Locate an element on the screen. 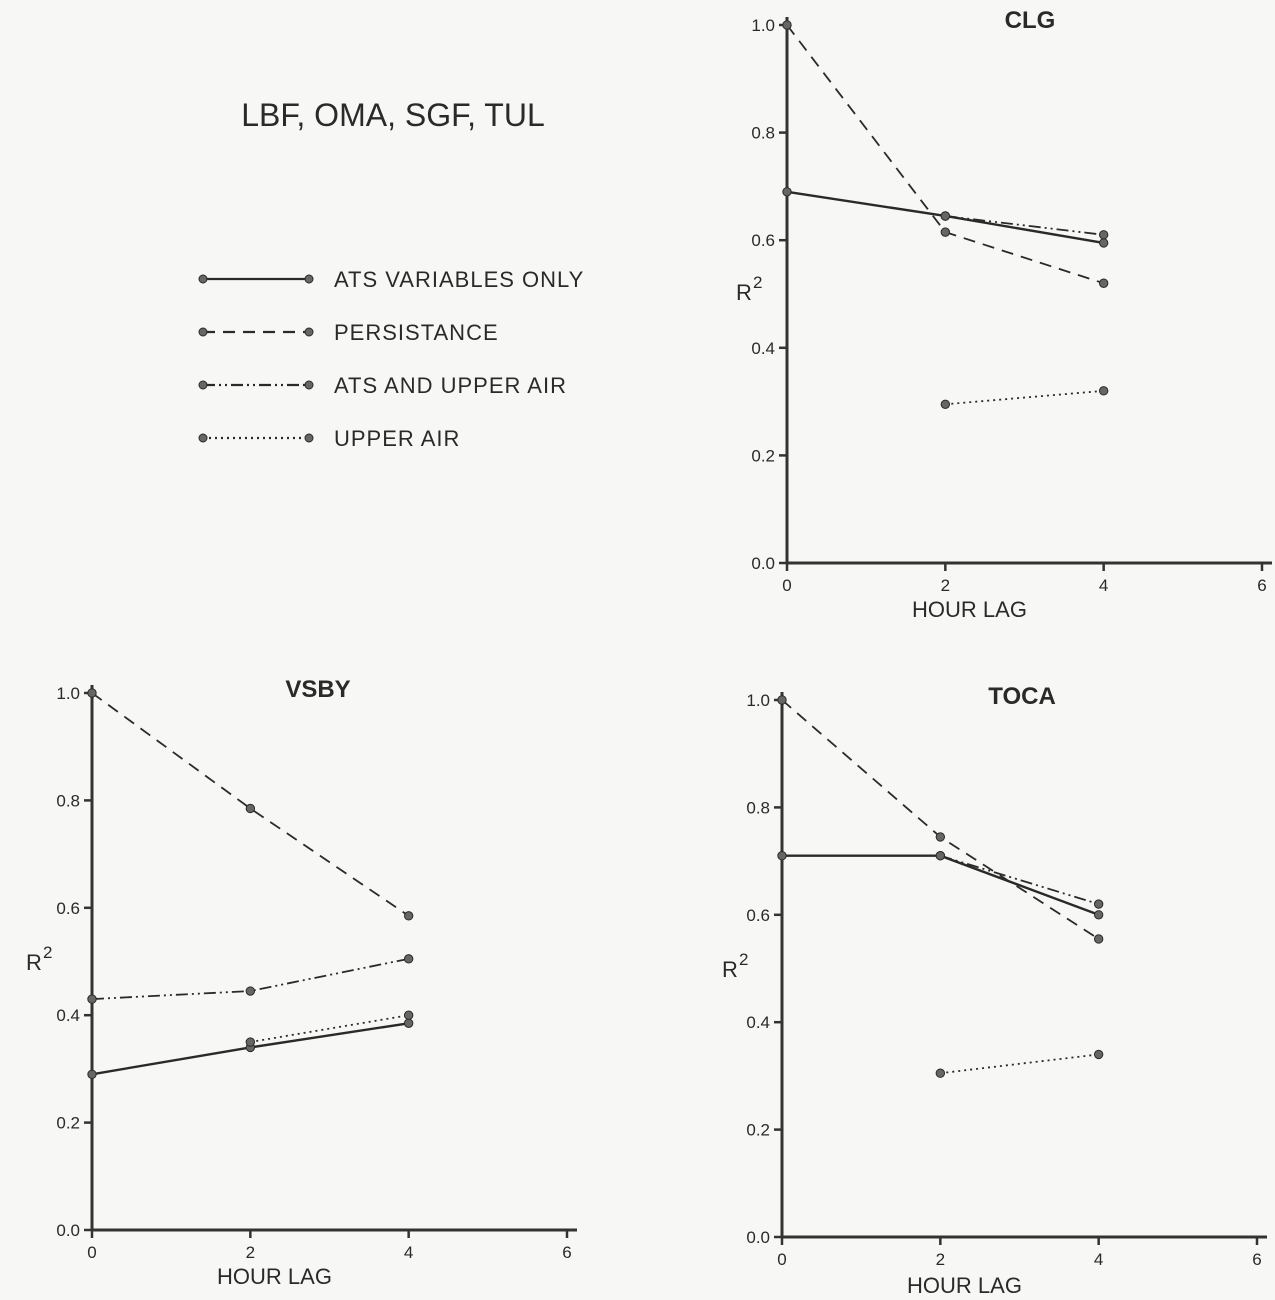 The image size is (1275, 1300). legend-label-ats: ATS VARIABLES ONLY is located at coordinates (459, 279).